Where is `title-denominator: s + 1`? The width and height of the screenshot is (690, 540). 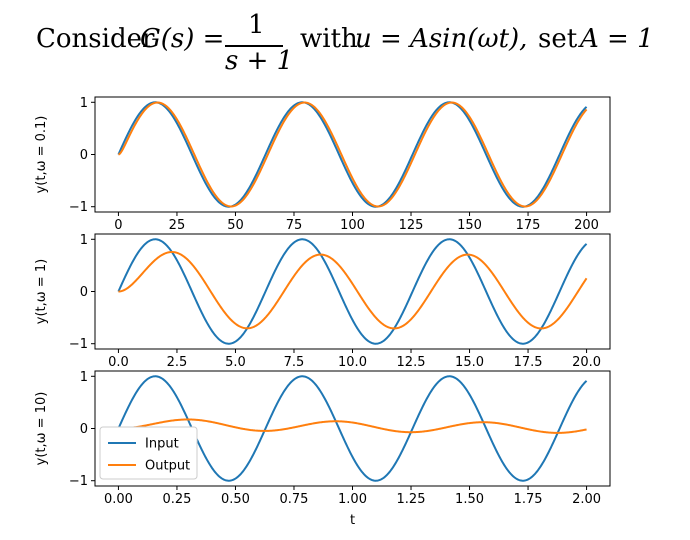
title-denominator: s + 1 is located at coordinates (259, 61).